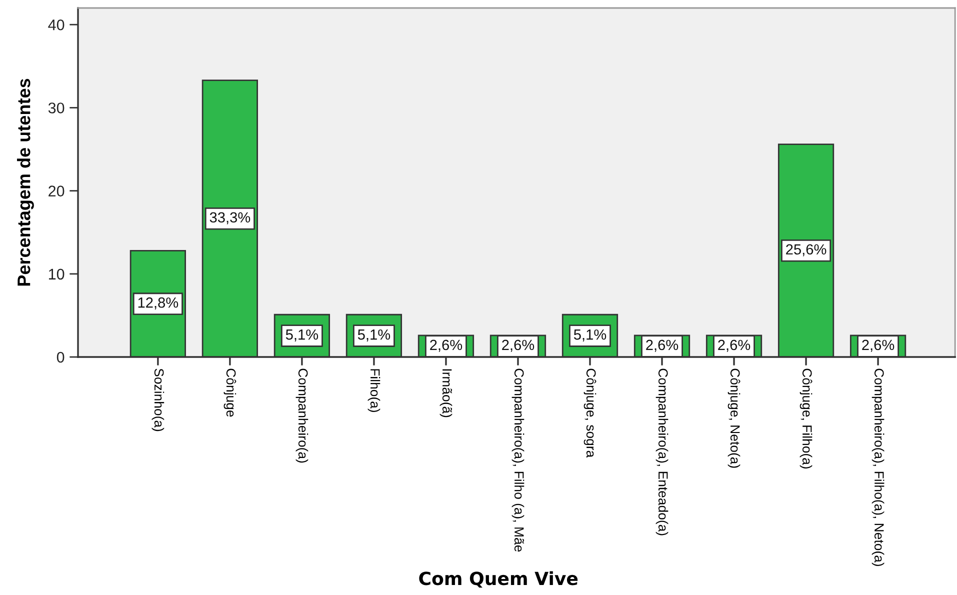 This screenshot has width=957, height=595. Describe the element at coordinates (662, 452) in the screenshot. I see `x-tick-label: Companheiro(a), Enteado(a)` at that location.